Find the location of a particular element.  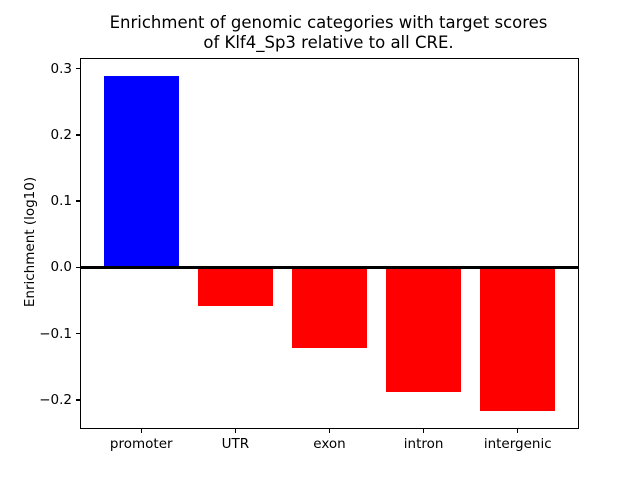

y-tick-label-5: −0.2 is located at coordinates (55, 399).